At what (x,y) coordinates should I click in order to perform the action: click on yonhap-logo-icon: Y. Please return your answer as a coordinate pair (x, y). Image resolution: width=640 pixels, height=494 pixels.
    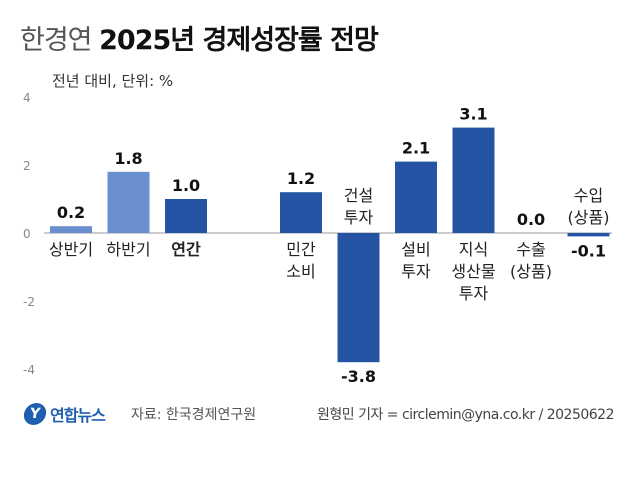
    Looking at the image, I should click on (35, 414).